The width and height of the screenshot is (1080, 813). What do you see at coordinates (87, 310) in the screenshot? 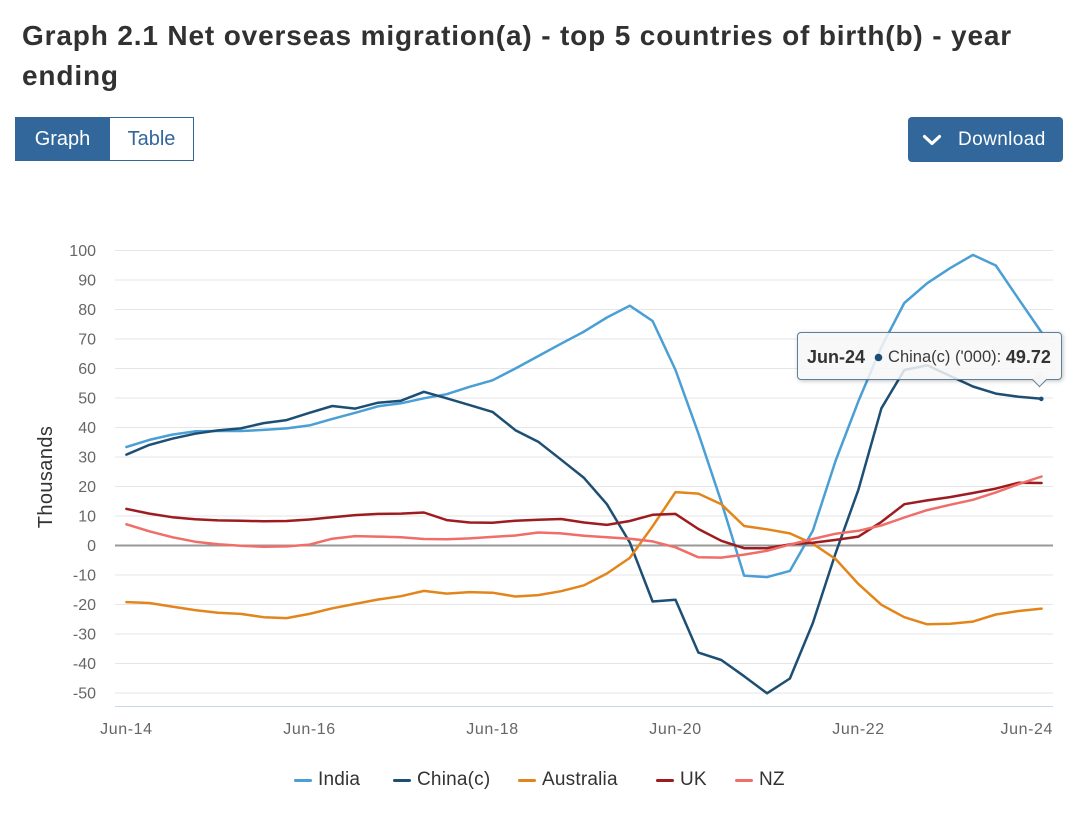
I see `svg-text: 80` at bounding box center [87, 310].